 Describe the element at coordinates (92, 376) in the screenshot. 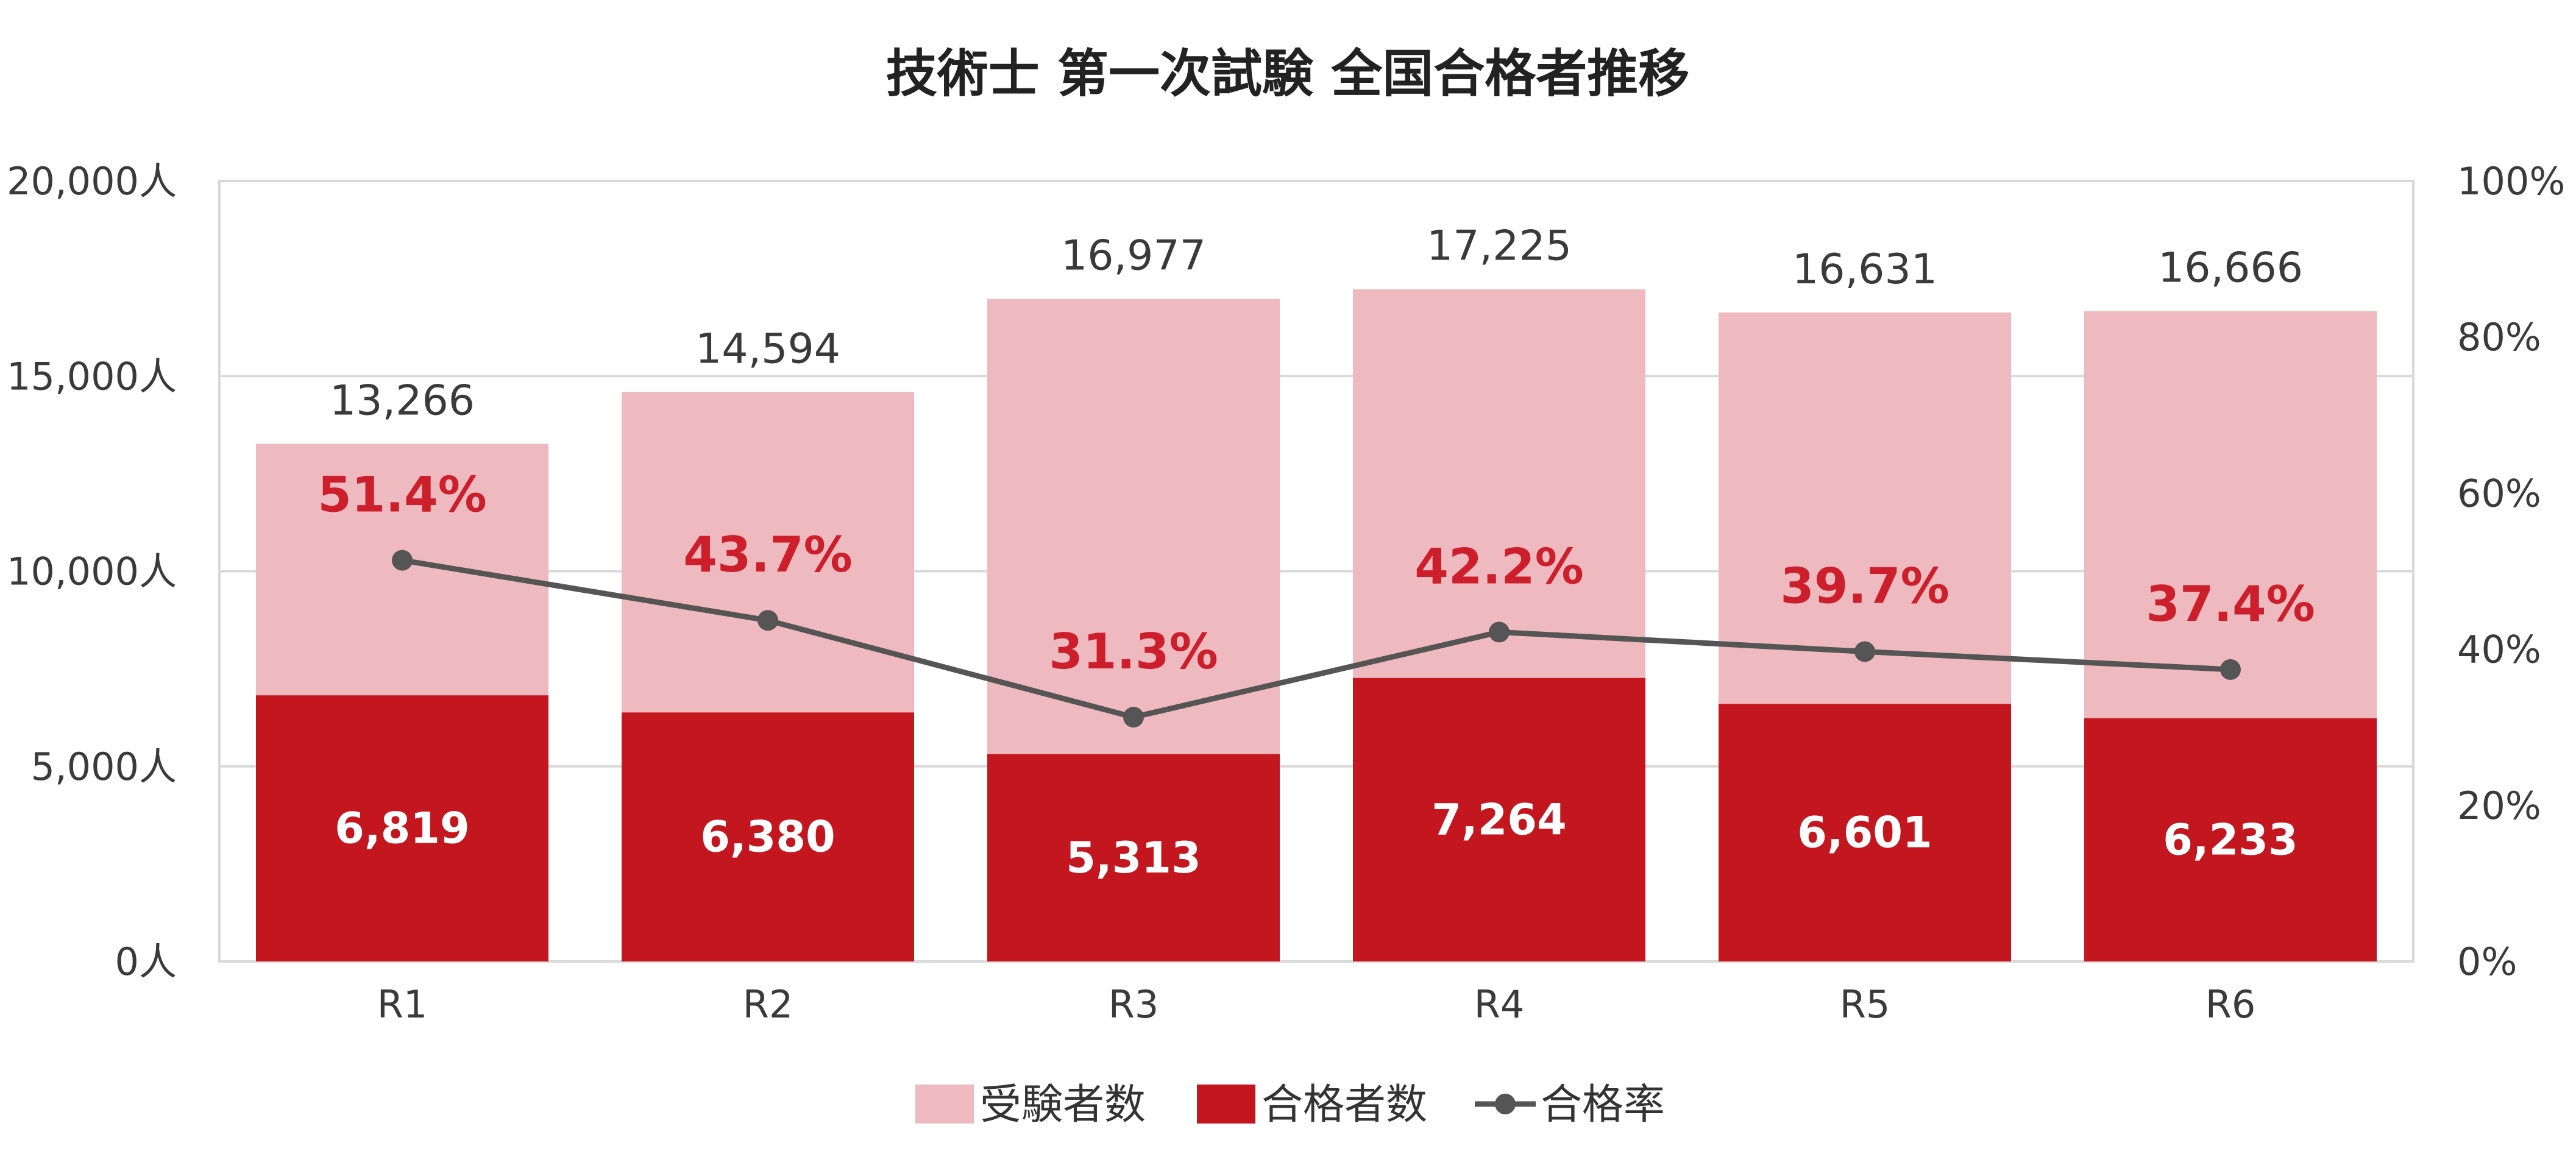

I see `y-left-tick-label: 15,000人` at that location.